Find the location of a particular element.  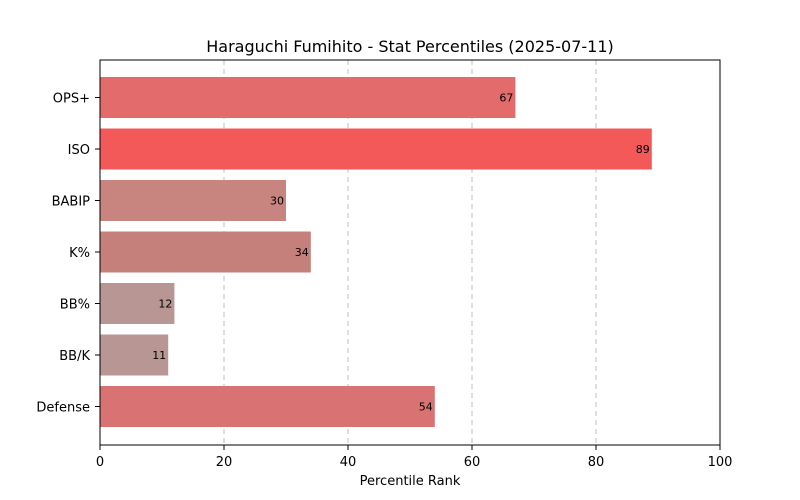

y-tick-label: Defense is located at coordinates (63, 408).